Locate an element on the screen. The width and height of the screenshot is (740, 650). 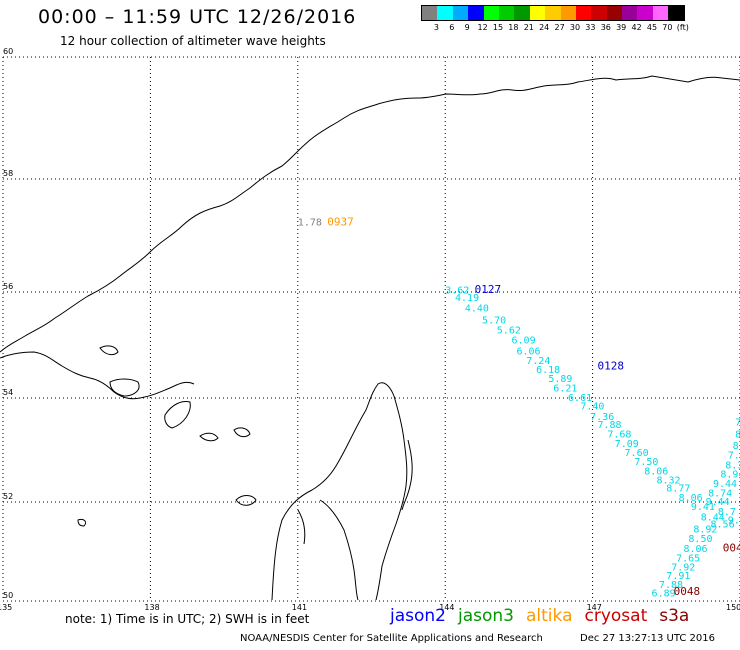
wave-height-value: 7.68 is located at coordinates (619, 435).